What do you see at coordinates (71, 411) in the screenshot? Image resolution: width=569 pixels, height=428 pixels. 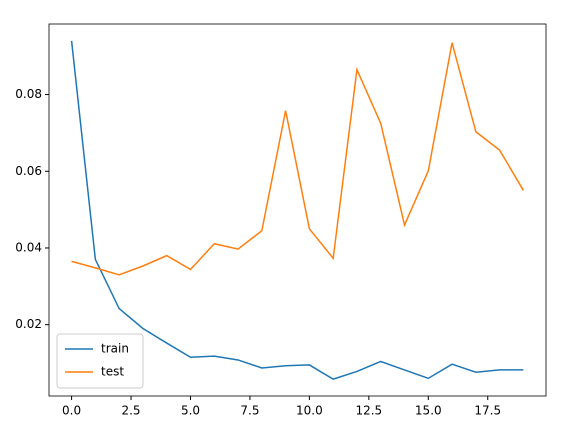 I see `x-tick-label: 0.0` at bounding box center [71, 411].